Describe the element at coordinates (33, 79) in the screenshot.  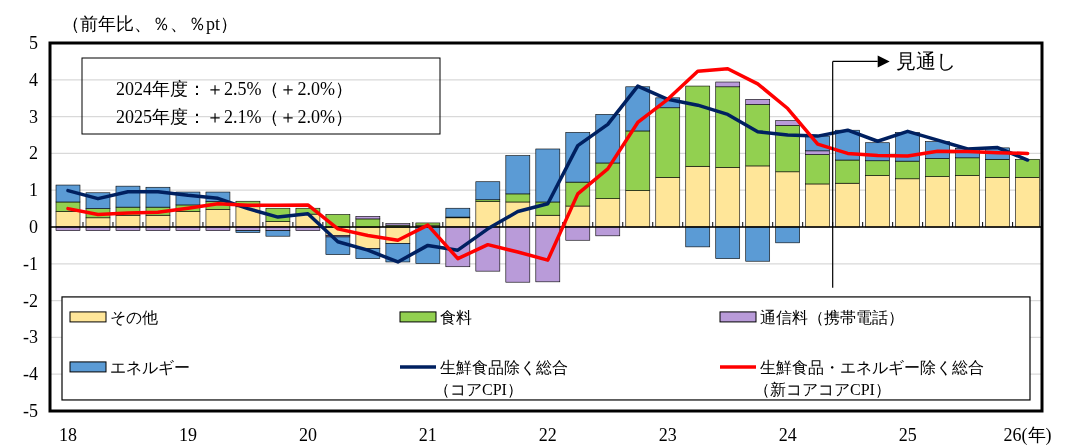
I see `y-tick-label: 4` at that location.